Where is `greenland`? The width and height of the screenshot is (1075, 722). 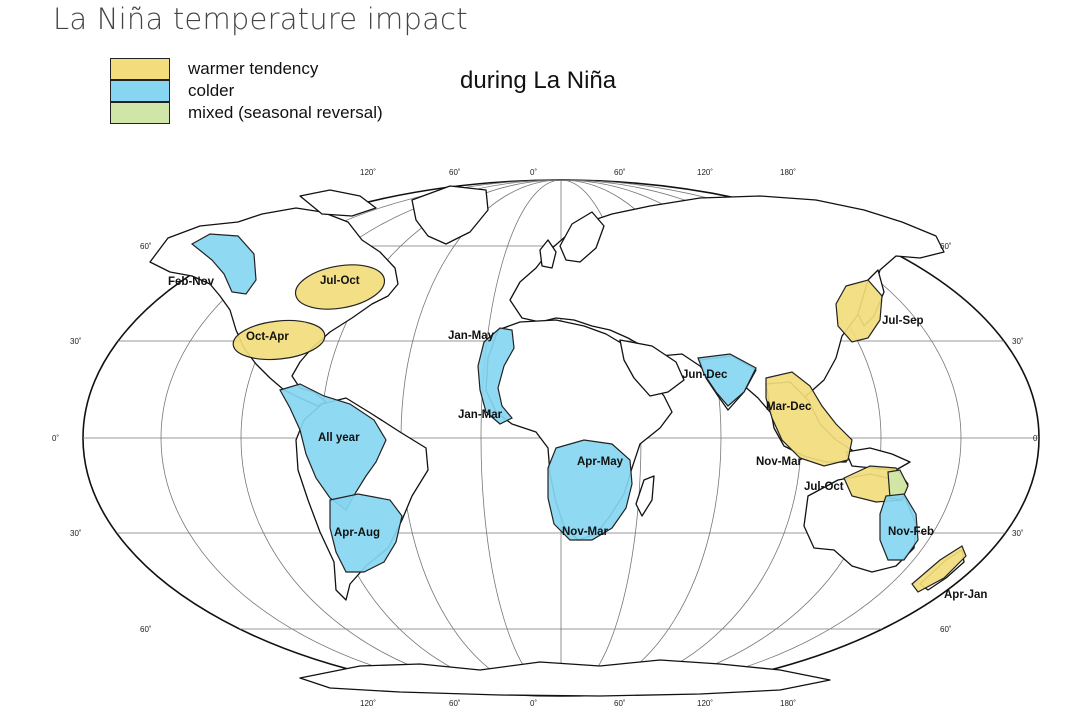
greenland is located at coordinates (450, 215).